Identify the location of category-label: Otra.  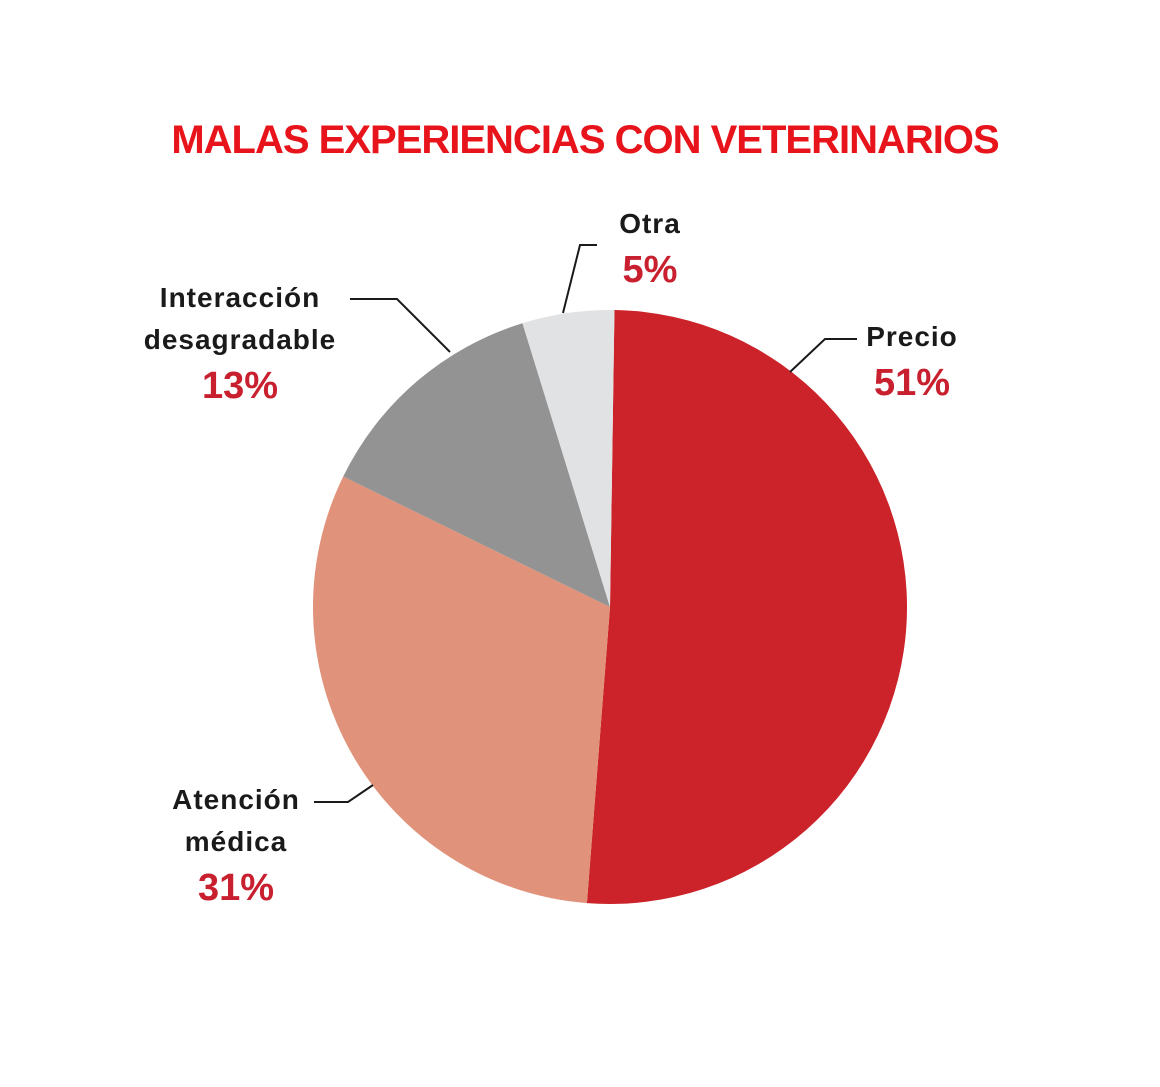
(650, 223).